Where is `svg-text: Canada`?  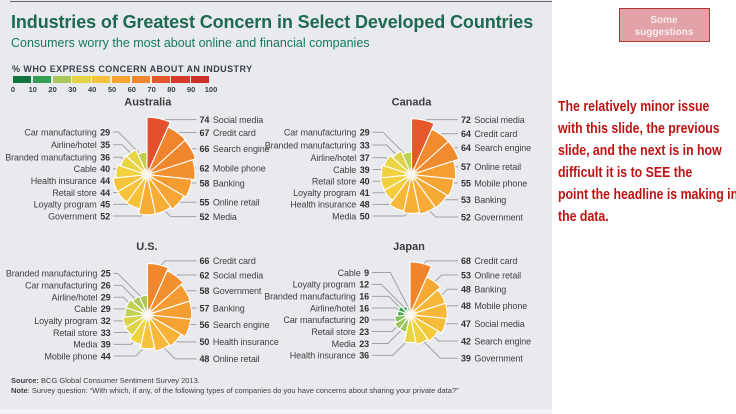 svg-text: Canada is located at coordinates (412, 103).